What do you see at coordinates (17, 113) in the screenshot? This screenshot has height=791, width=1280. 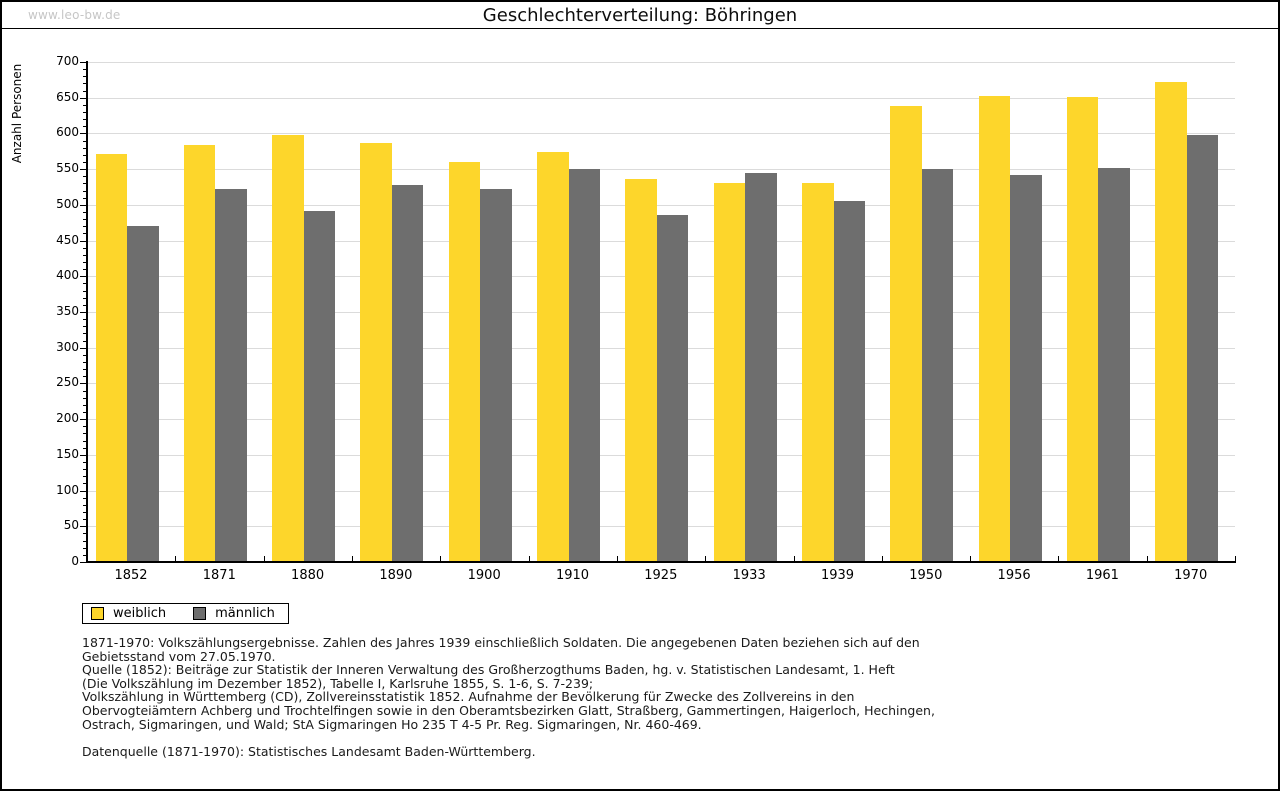 I see `y-axis-title: Anzahl Personen` at bounding box center [17, 113].